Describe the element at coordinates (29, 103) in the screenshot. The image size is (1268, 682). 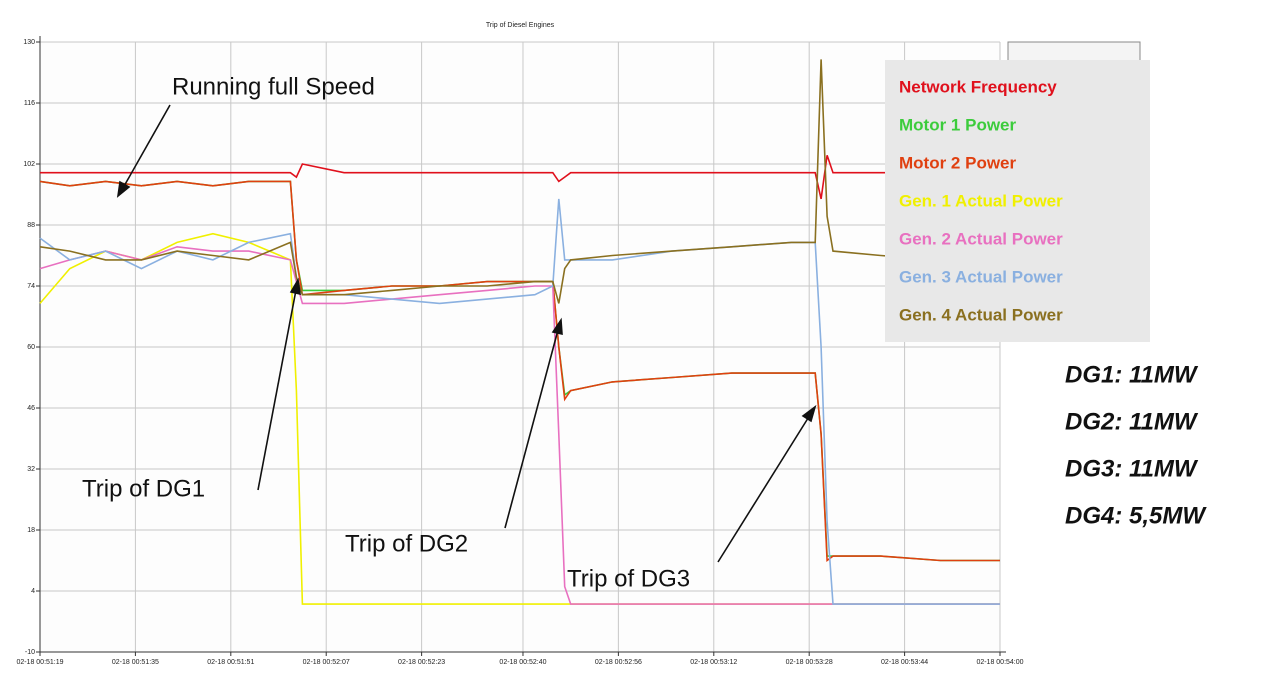
I see `y-tick-label: 116` at that location.